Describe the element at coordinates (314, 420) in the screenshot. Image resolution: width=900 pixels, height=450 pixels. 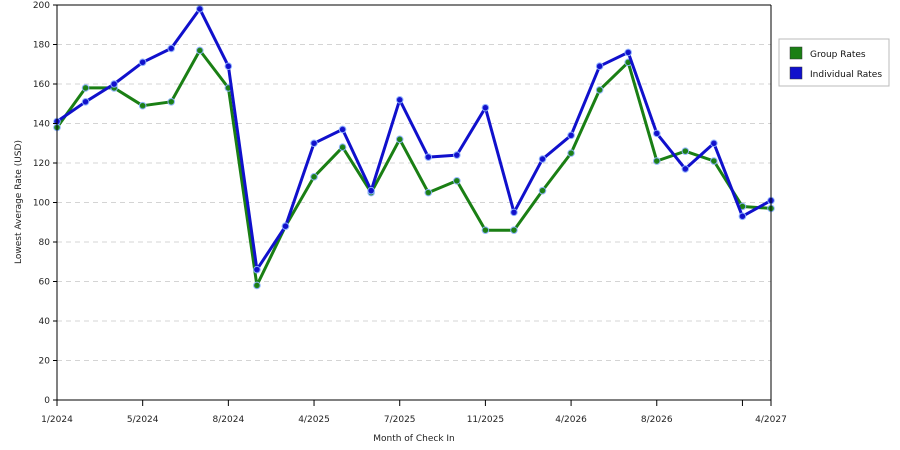
I see `x-tick-label: 4/2025` at that location.